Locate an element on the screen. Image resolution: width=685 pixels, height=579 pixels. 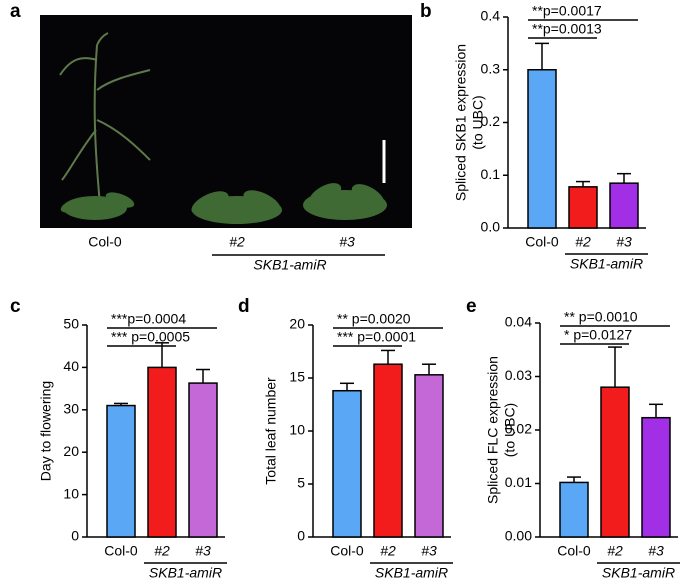
y-tick-label: 0.4 is located at coordinates (491, 16).